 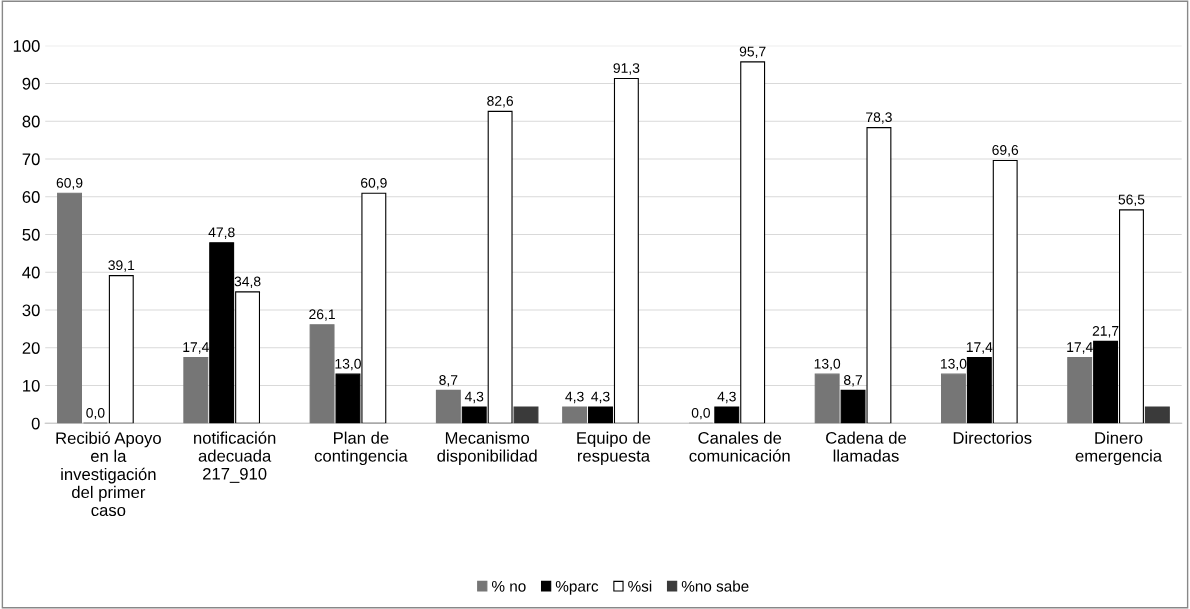 I want to click on data-label: 78,3, so click(x=879, y=118).